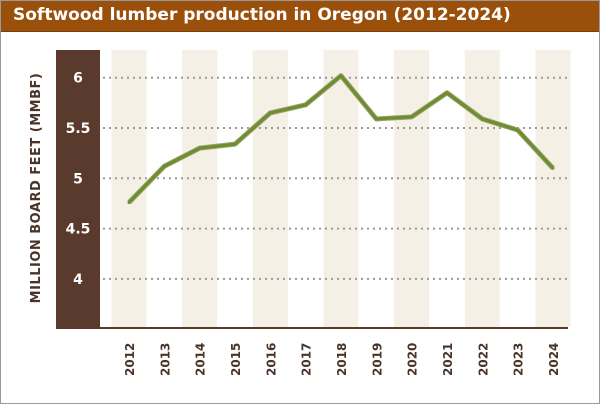 This screenshot has height=404, width=600. I want to click on x-tick-label: 2020, so click(413, 359).